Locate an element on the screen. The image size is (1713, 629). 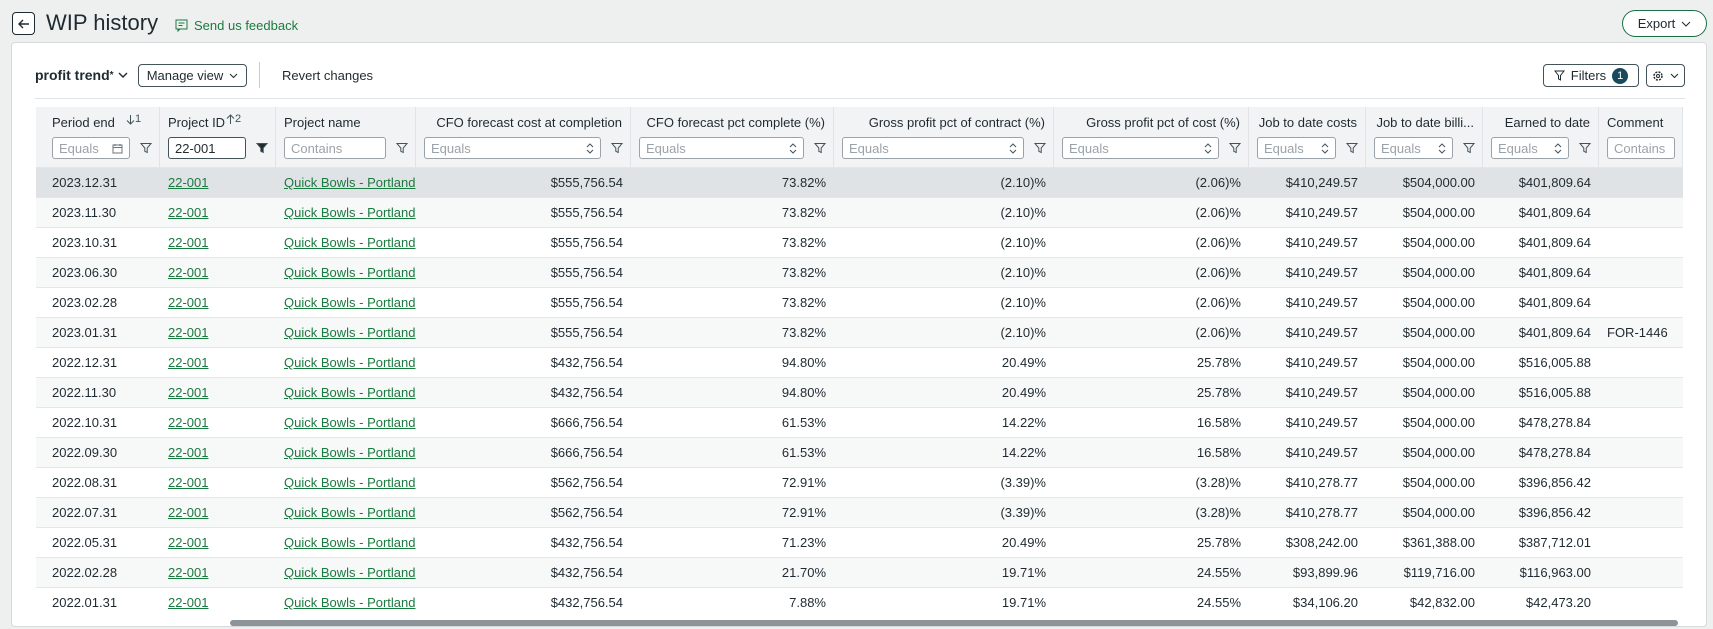
column-header: Comment Contains is located at coordinates (1641, 137).